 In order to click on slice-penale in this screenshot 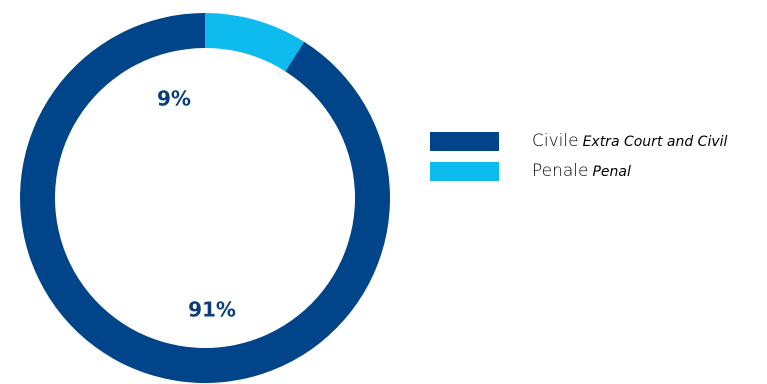, I will do `click(255, 42)`.